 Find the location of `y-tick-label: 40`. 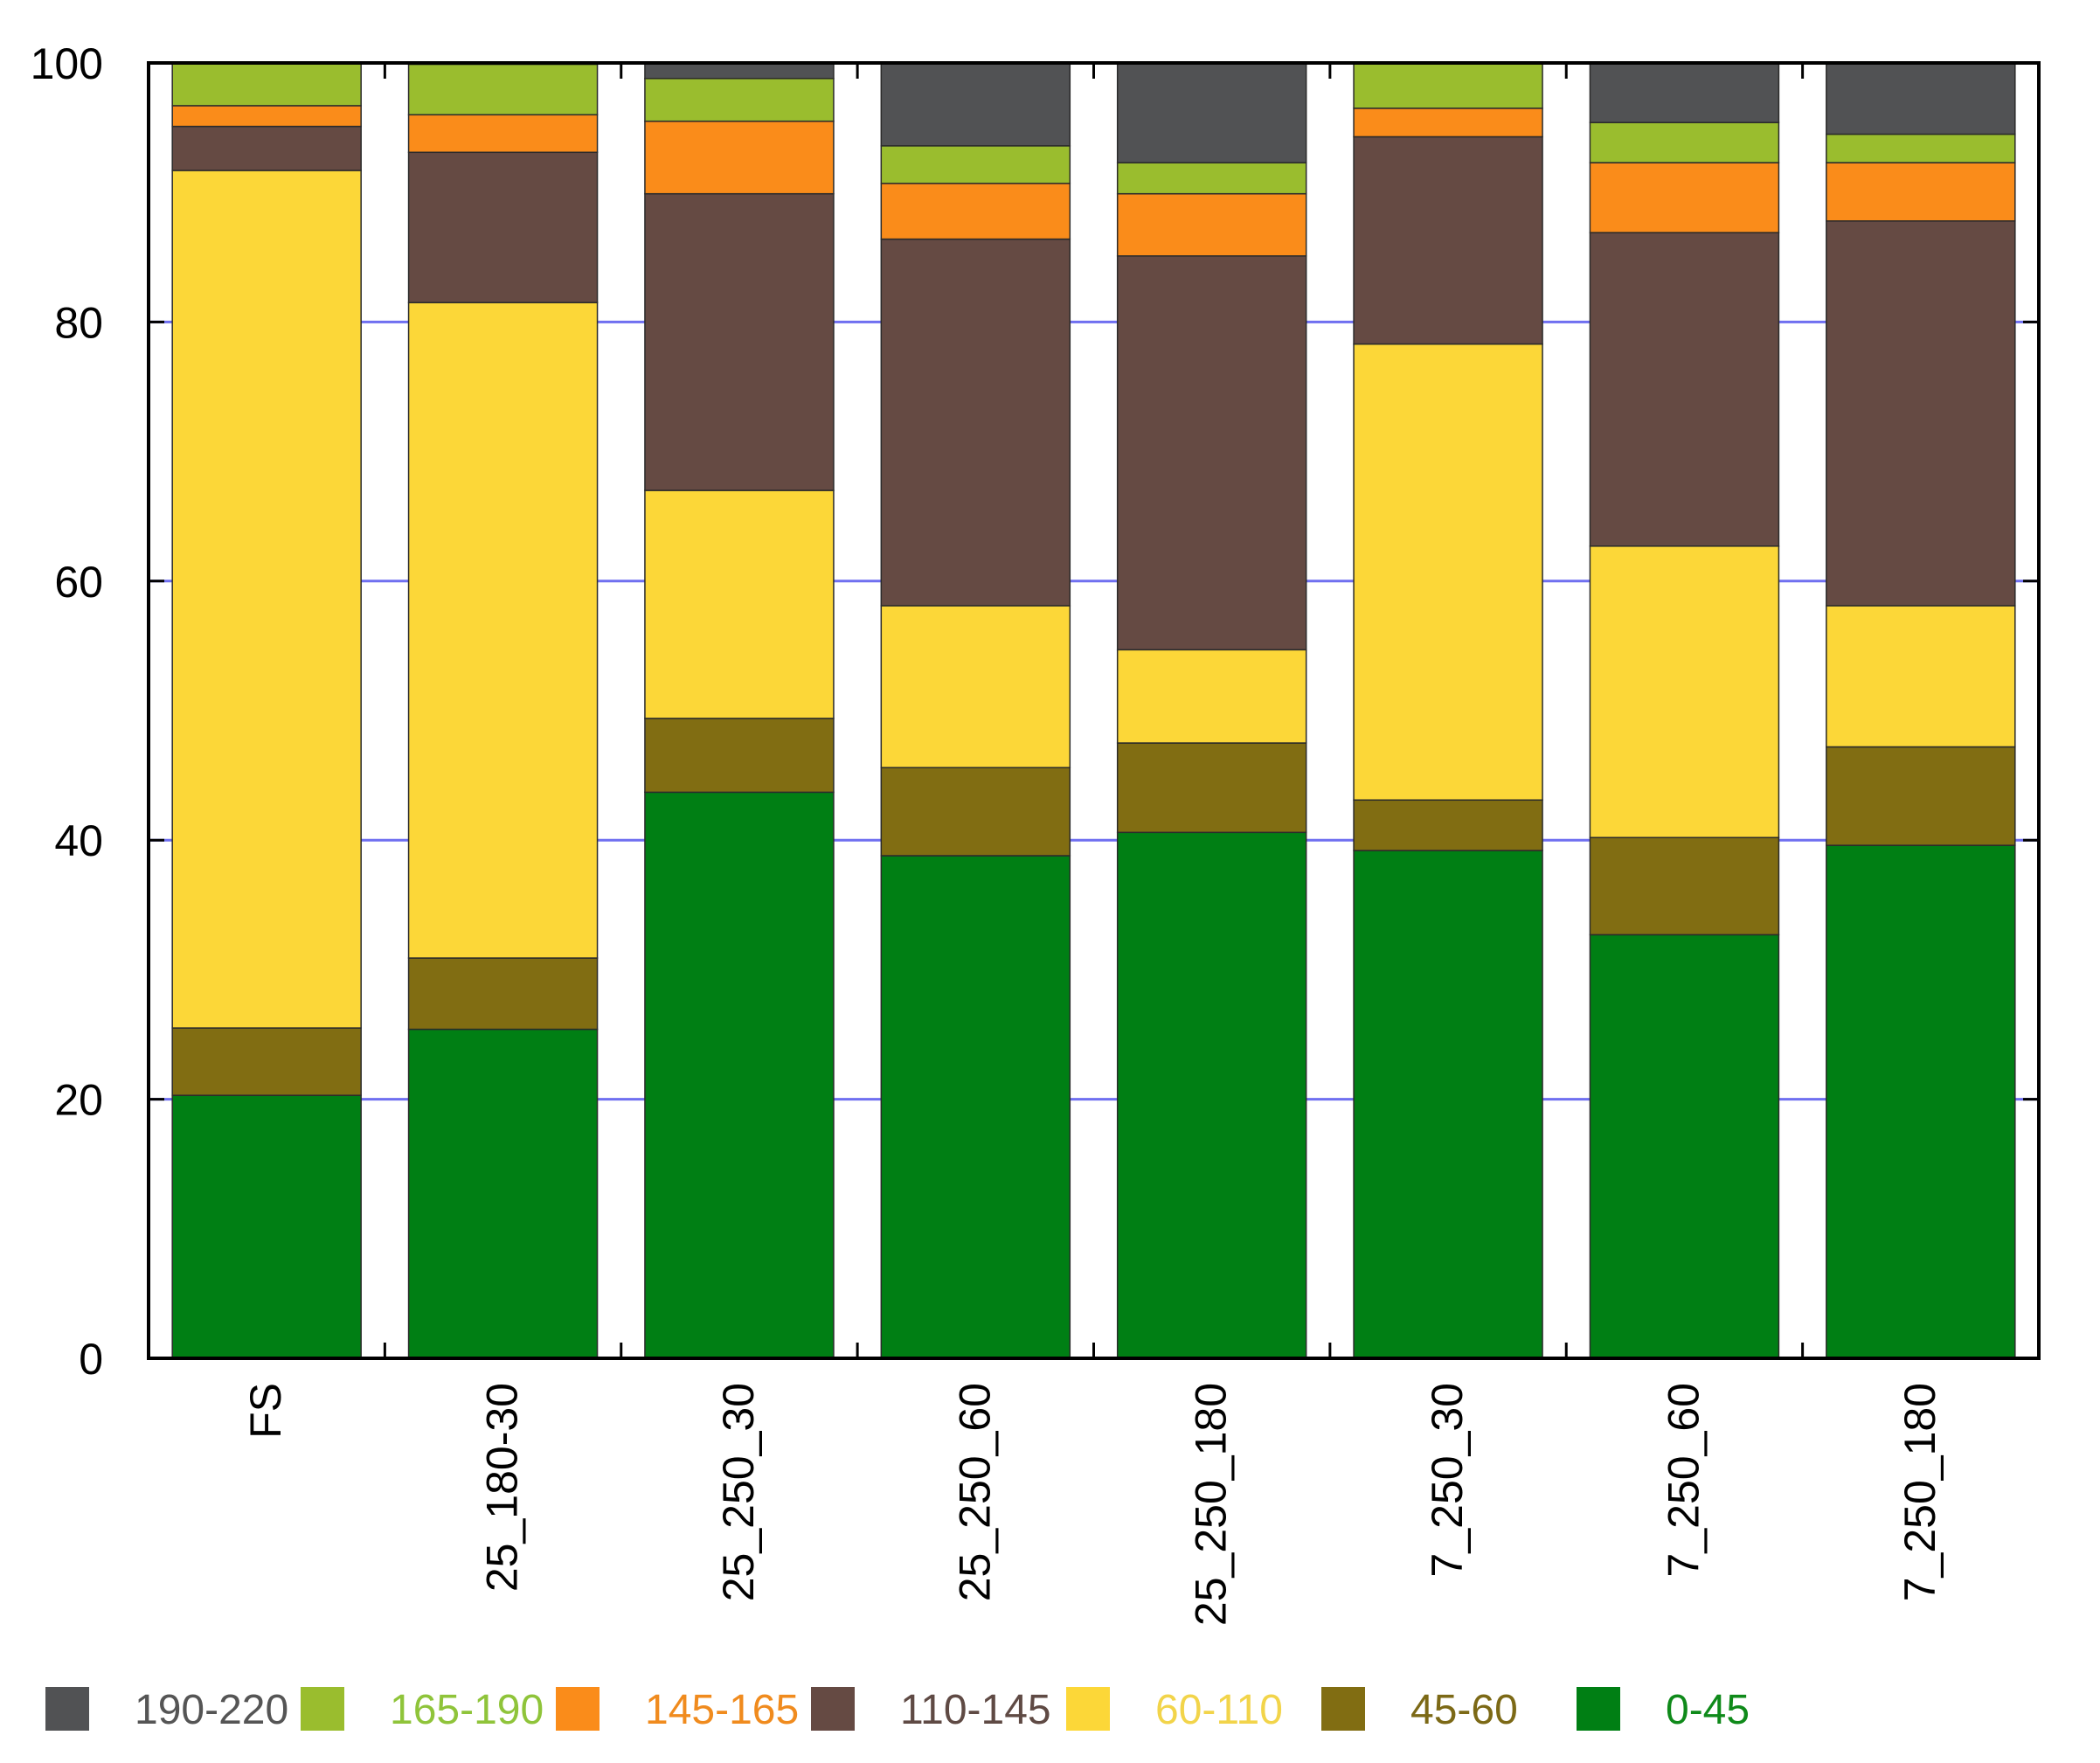

y-tick-label: 40 is located at coordinates (79, 840).